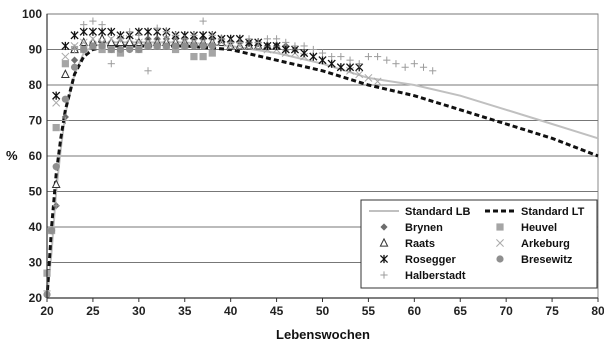 The image size is (604, 345). What do you see at coordinates (539, 228) in the screenshot?
I see `legend-label: Heuvel` at bounding box center [539, 228].